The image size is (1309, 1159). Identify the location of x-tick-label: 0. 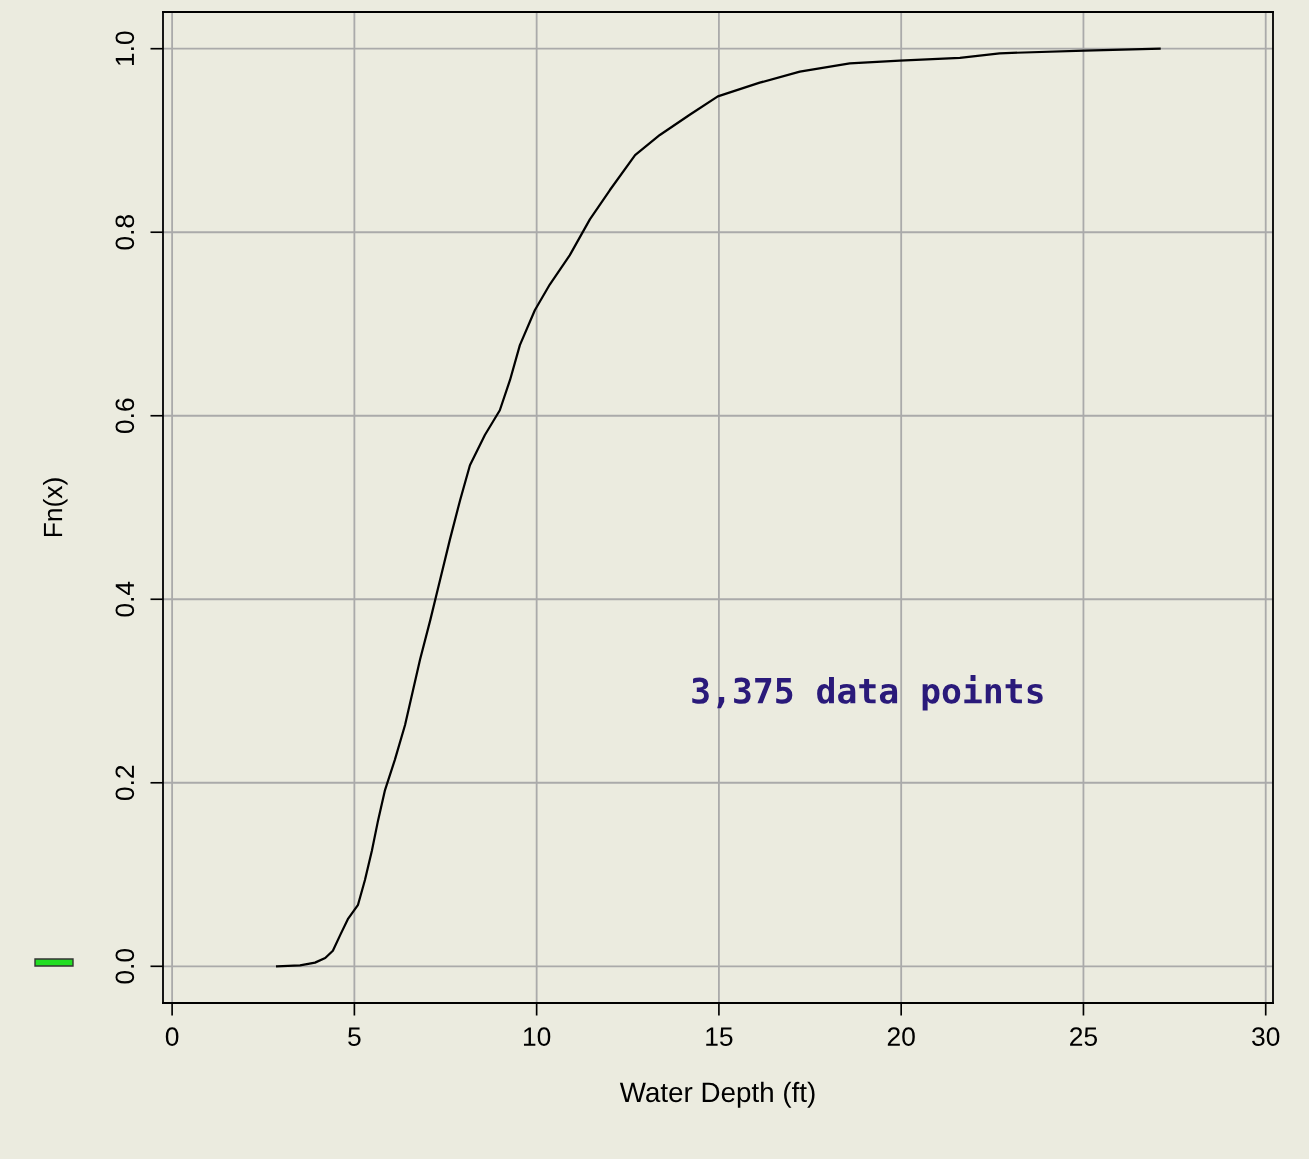
(172, 1036).